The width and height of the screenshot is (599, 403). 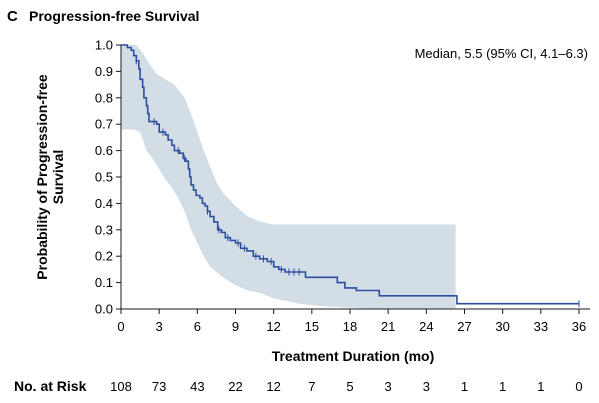 I want to click on at-risk-value: 73, so click(x=159, y=386).